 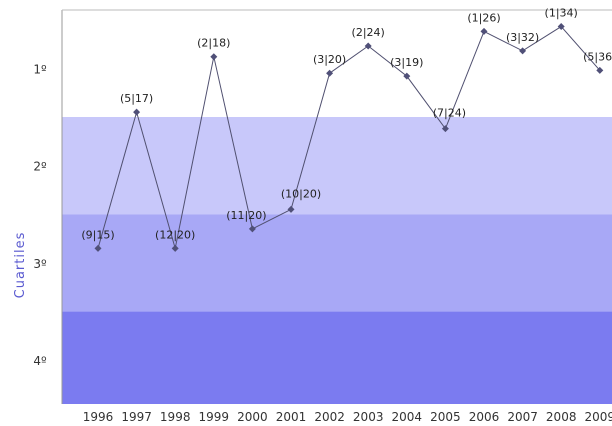 I want to click on data-label: (3|20), so click(x=329, y=59).